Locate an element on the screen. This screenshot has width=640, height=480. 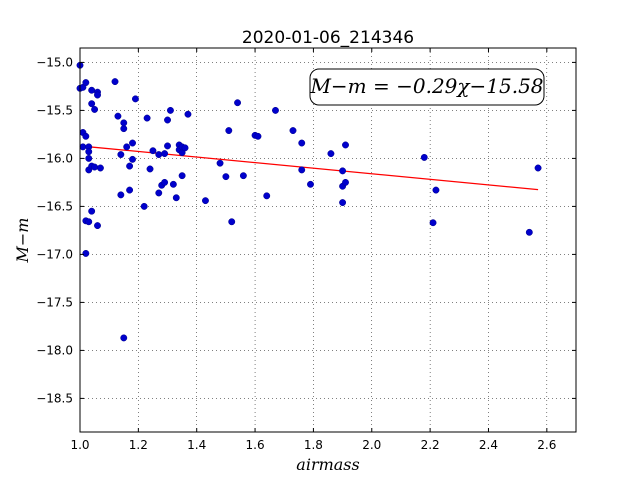
x-tick-label: 2.6 is located at coordinates (546, 445).